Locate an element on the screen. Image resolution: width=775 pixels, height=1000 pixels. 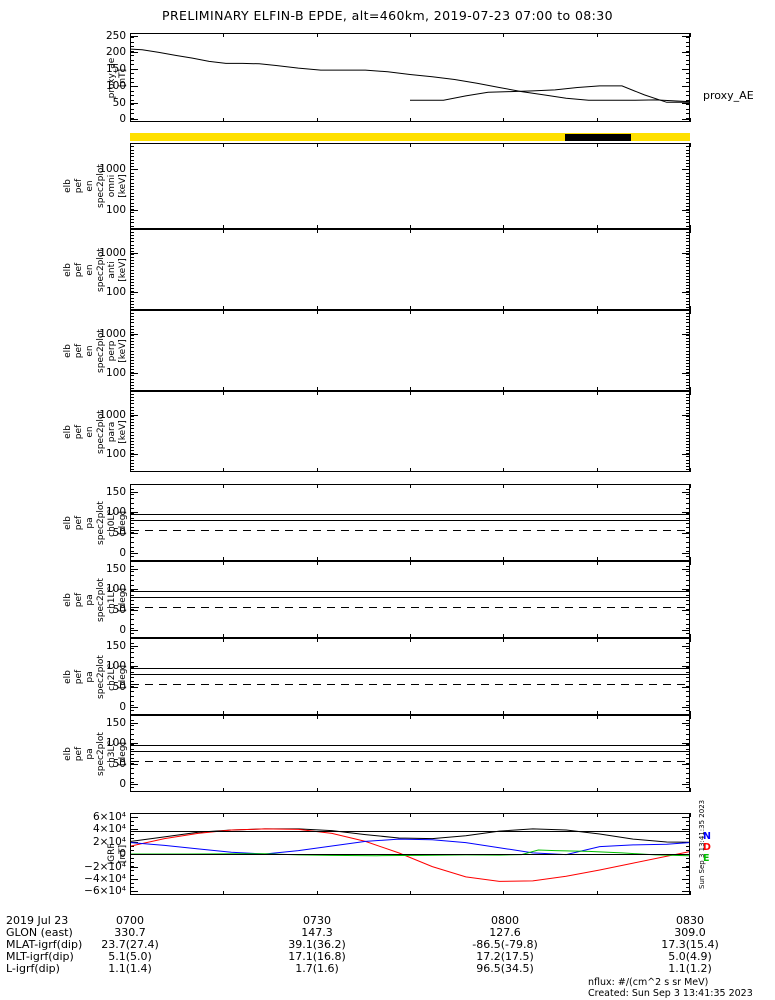
footer-created: Created: Sun Sep 3 13:41:35 2023 is located at coordinates (670, 993).